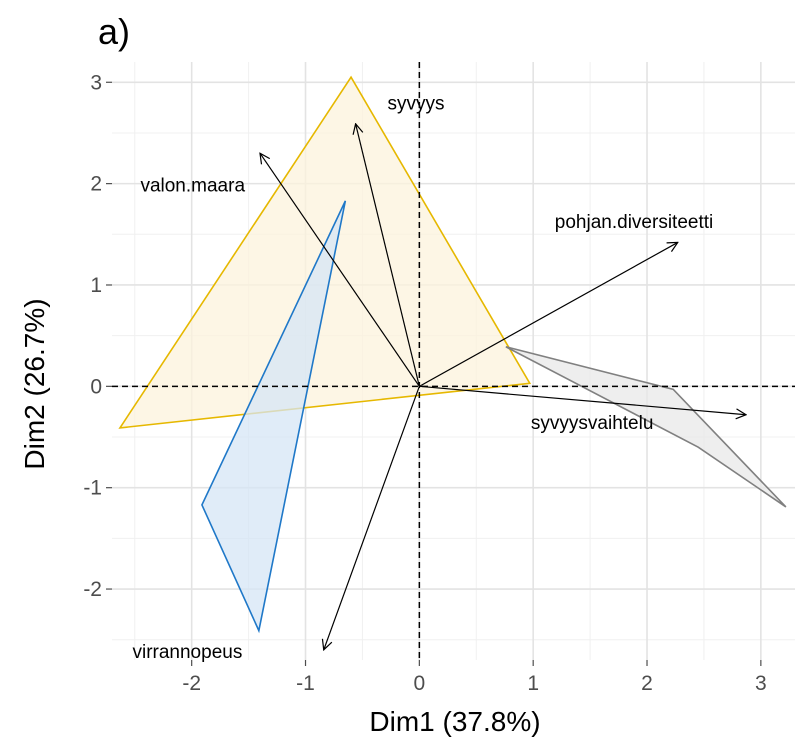 The height and width of the screenshot is (743, 795). I want to click on x-tick-label: -1, so click(305, 683).